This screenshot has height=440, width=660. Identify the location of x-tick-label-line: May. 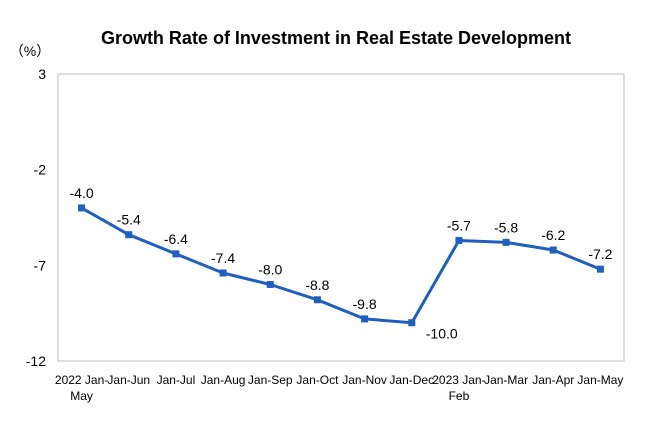
(81, 396).